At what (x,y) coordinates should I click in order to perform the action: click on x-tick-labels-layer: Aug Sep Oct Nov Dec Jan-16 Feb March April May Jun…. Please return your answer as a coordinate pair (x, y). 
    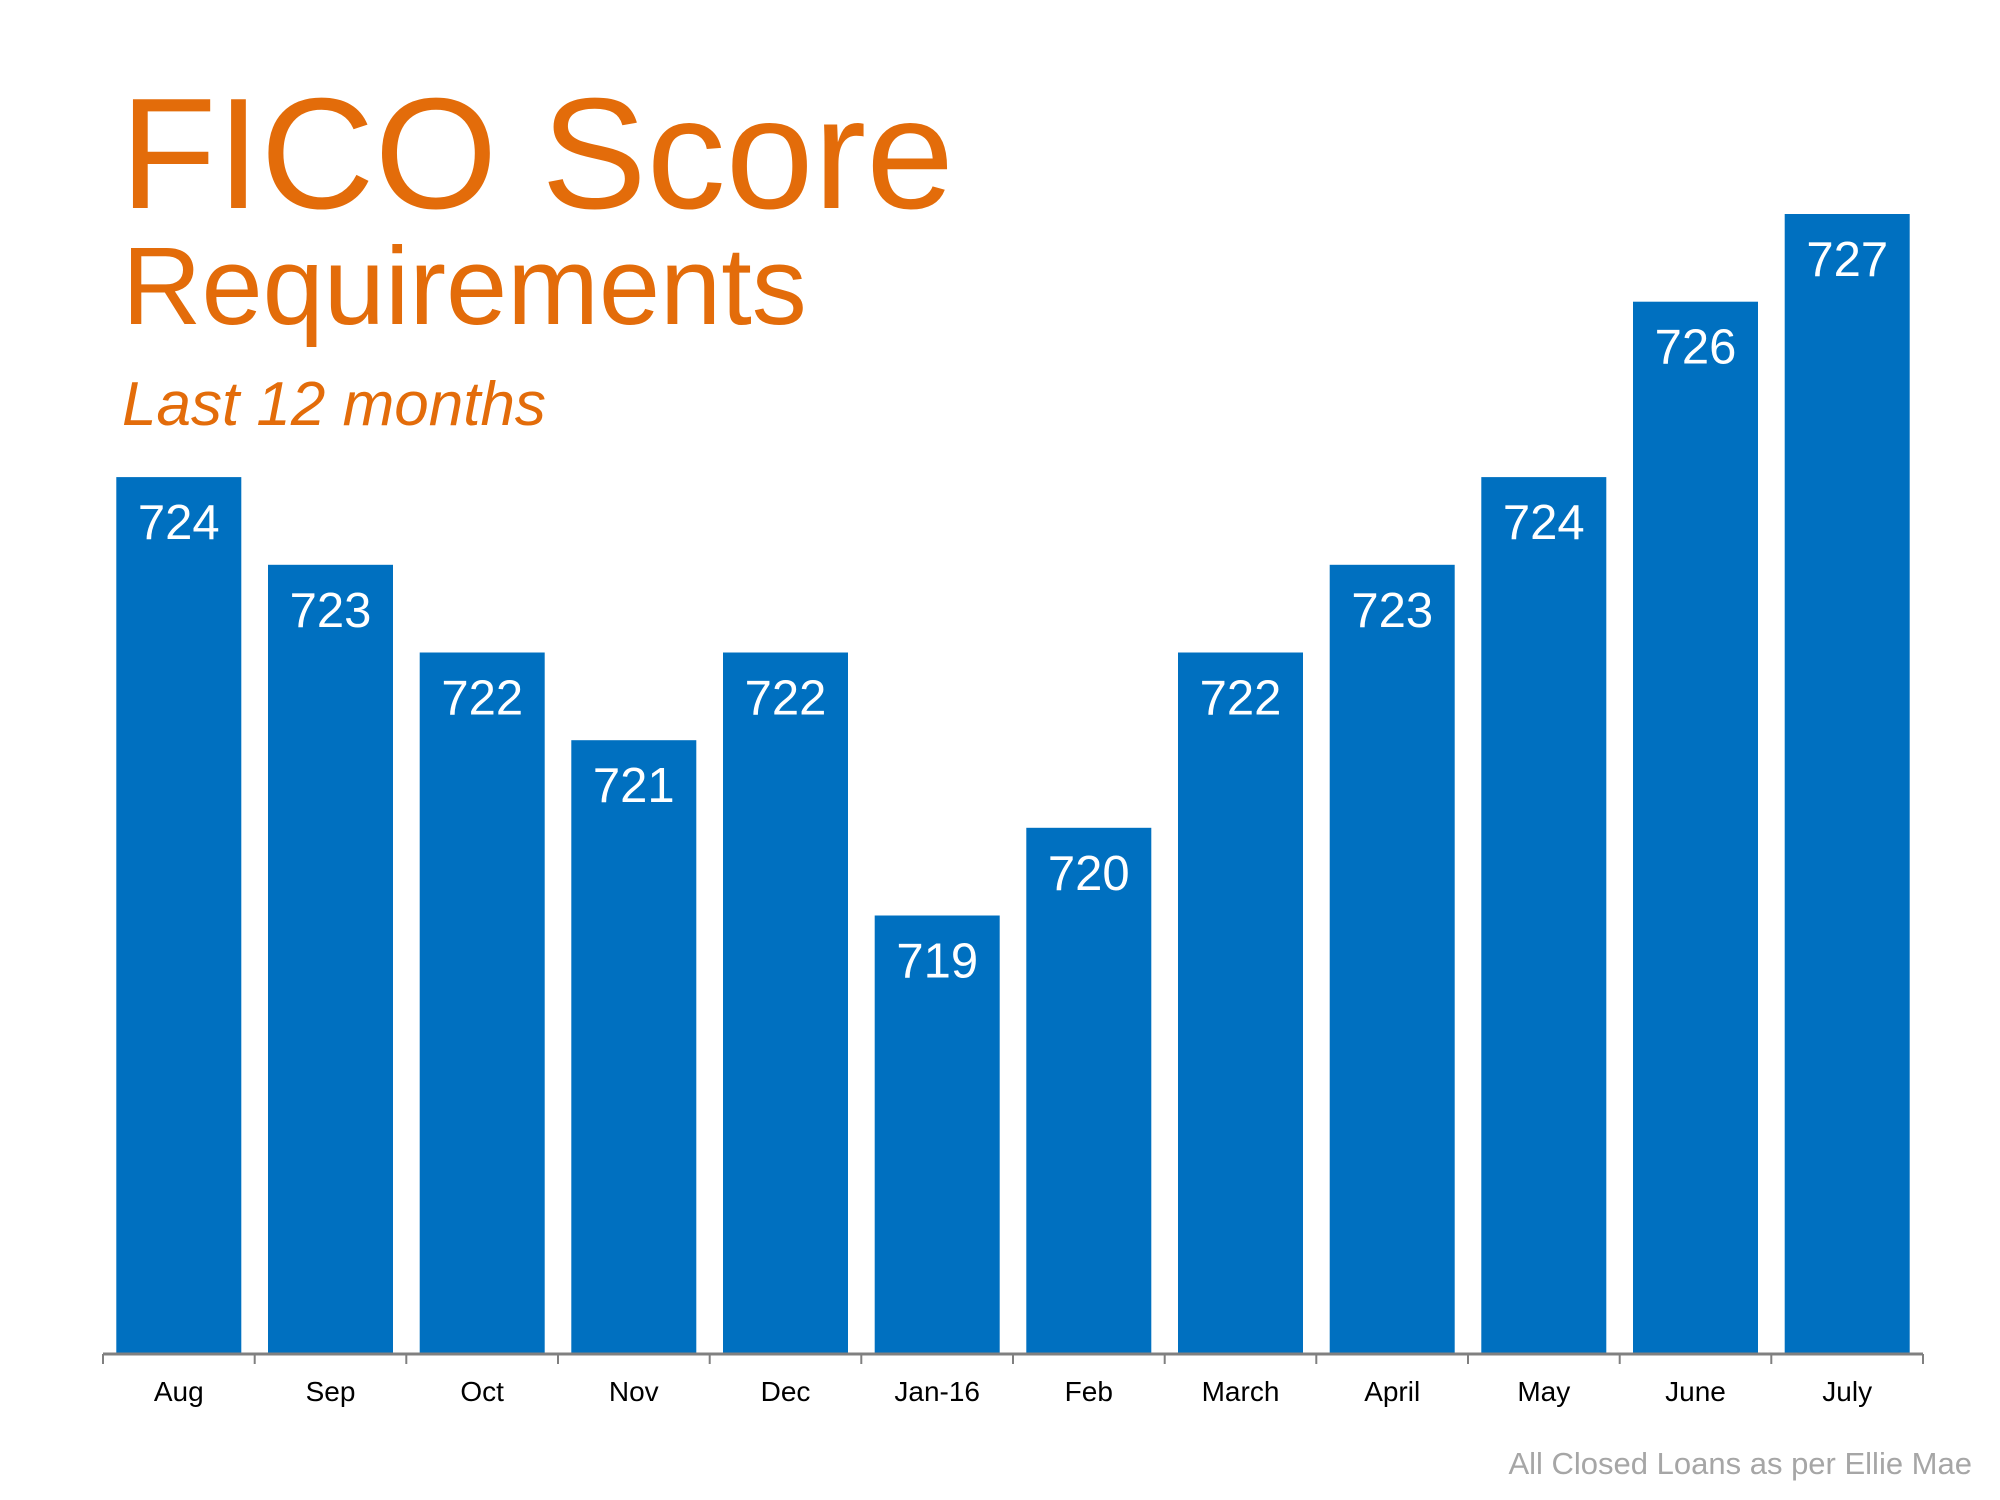
    Looking at the image, I should click on (1013, 1391).